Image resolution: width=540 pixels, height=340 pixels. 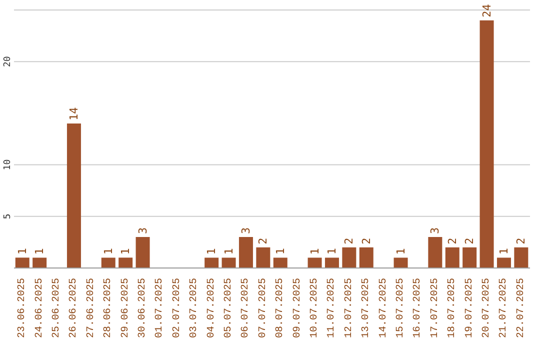 What do you see at coordinates (349, 308) in the screenshot?
I see `x-tick-label: 12.07.2025` at bounding box center [349, 308].